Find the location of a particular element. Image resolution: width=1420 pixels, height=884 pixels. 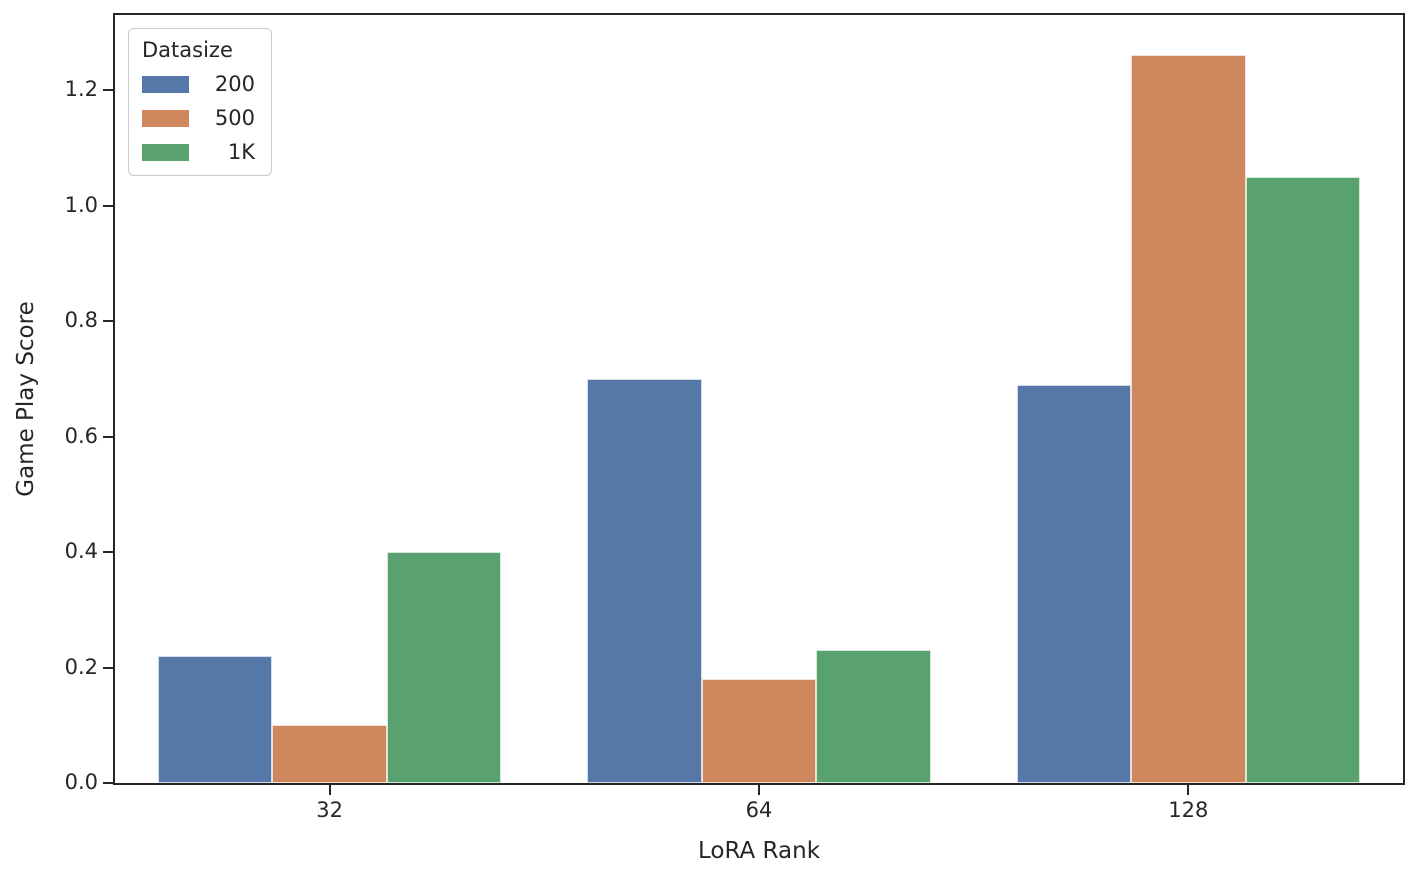

legend: Datasize 200 500 1K is located at coordinates (200, 102).